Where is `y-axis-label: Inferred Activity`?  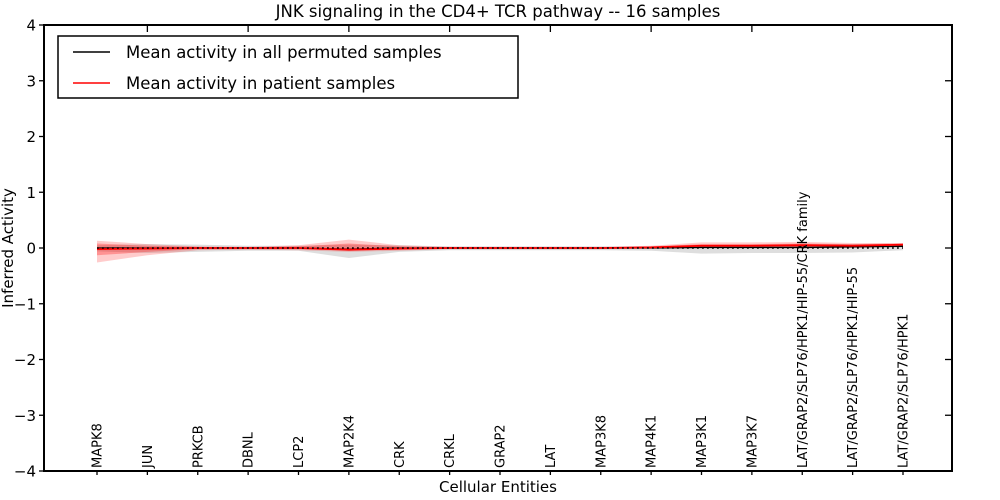
y-axis-label: Inferred Activity is located at coordinates (8, 248).